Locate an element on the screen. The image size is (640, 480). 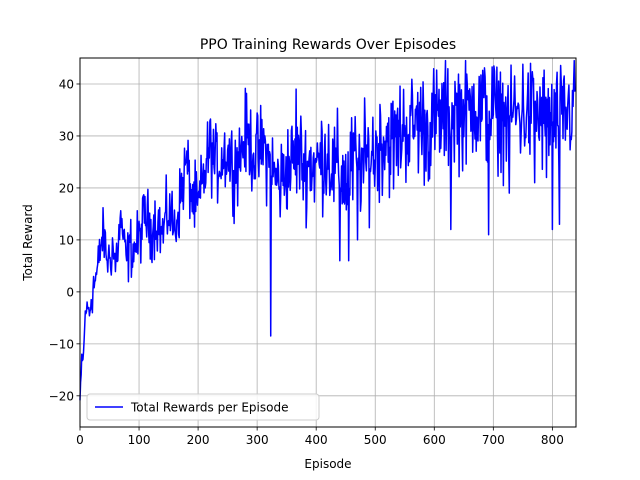
x-tick-label: 600 is located at coordinates (434, 440).